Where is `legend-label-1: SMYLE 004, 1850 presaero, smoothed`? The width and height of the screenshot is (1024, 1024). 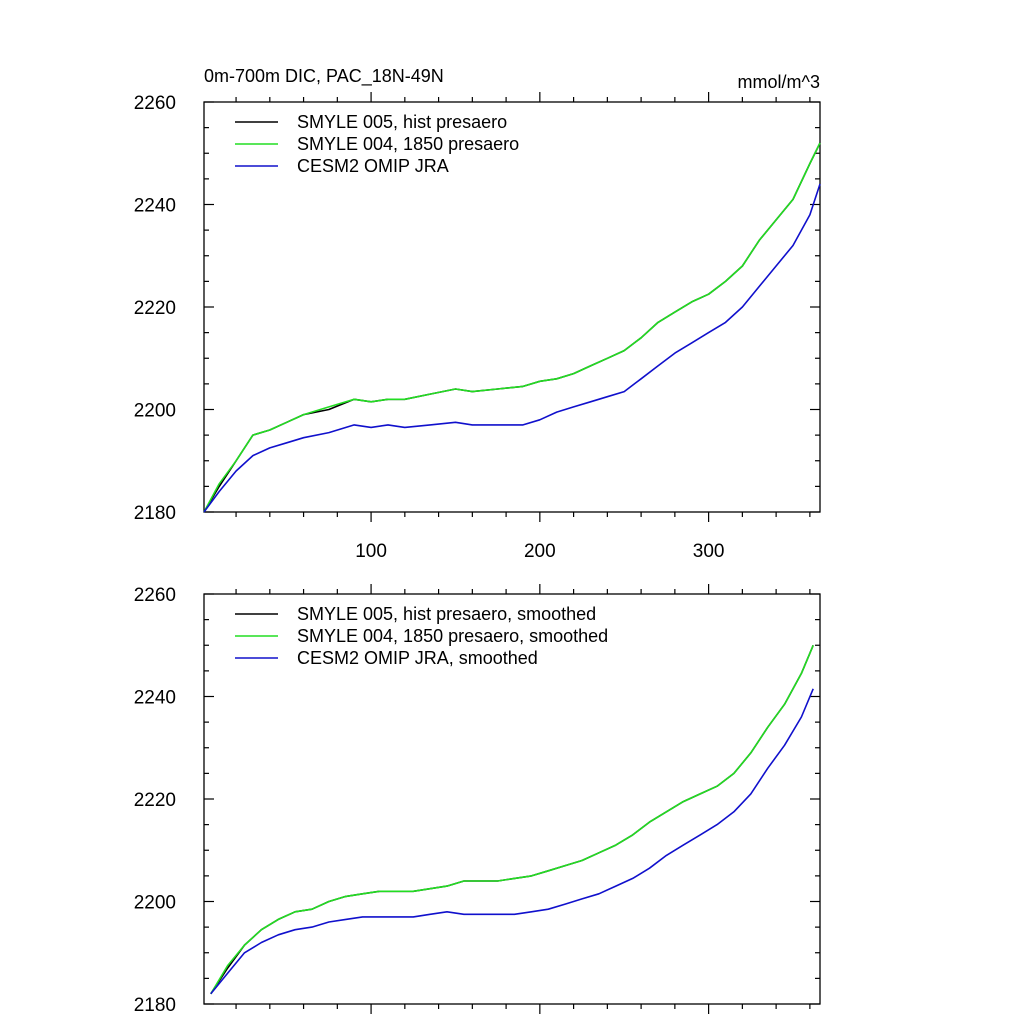
legend-label-1: SMYLE 004, 1850 presaero, smoothed is located at coordinates (452, 636).